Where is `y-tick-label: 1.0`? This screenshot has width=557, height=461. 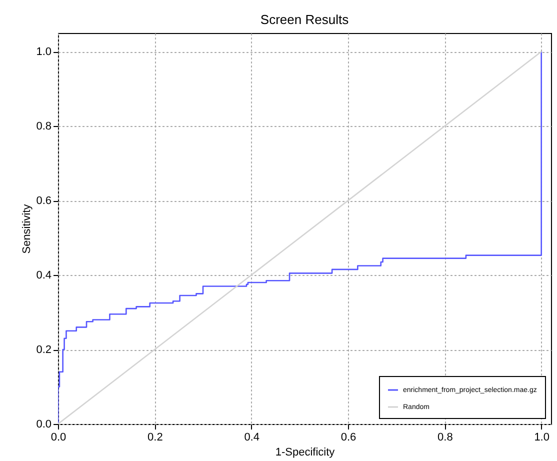
y-tick-label: 1.0 is located at coordinates (44, 52).